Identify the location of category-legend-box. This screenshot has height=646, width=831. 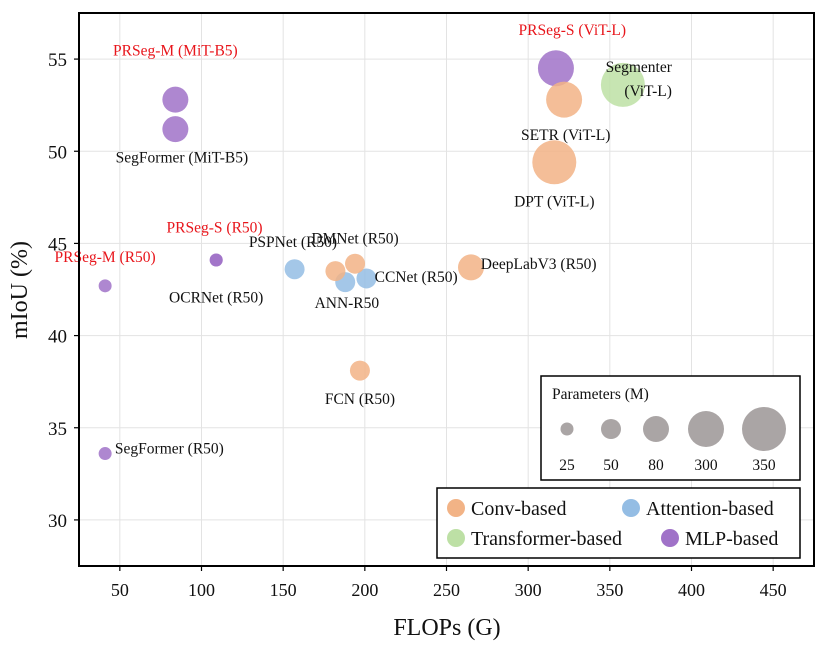
(618, 523).